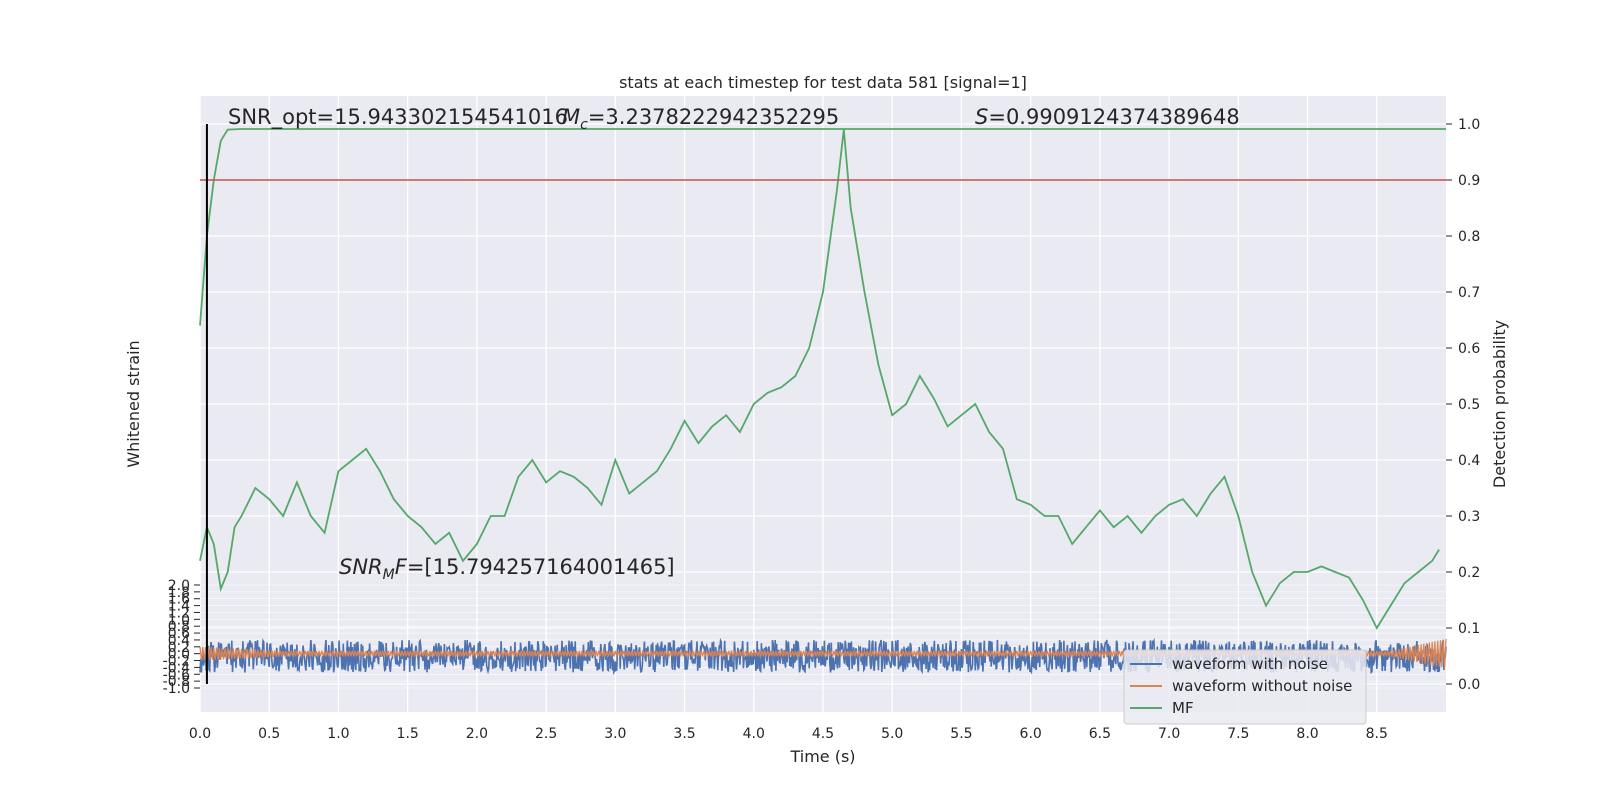 The image size is (1600, 800). What do you see at coordinates (408, 734) in the screenshot?
I see `x-tick-label: 1.5` at bounding box center [408, 734].